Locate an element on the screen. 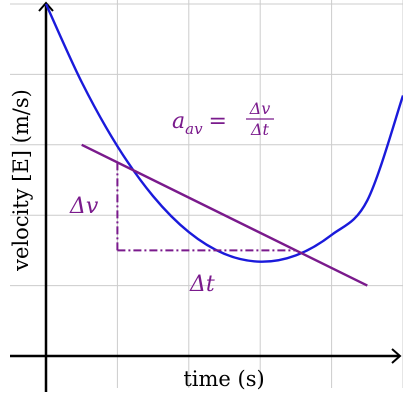  y-axis-arrowhead is located at coordinates (46, 6).